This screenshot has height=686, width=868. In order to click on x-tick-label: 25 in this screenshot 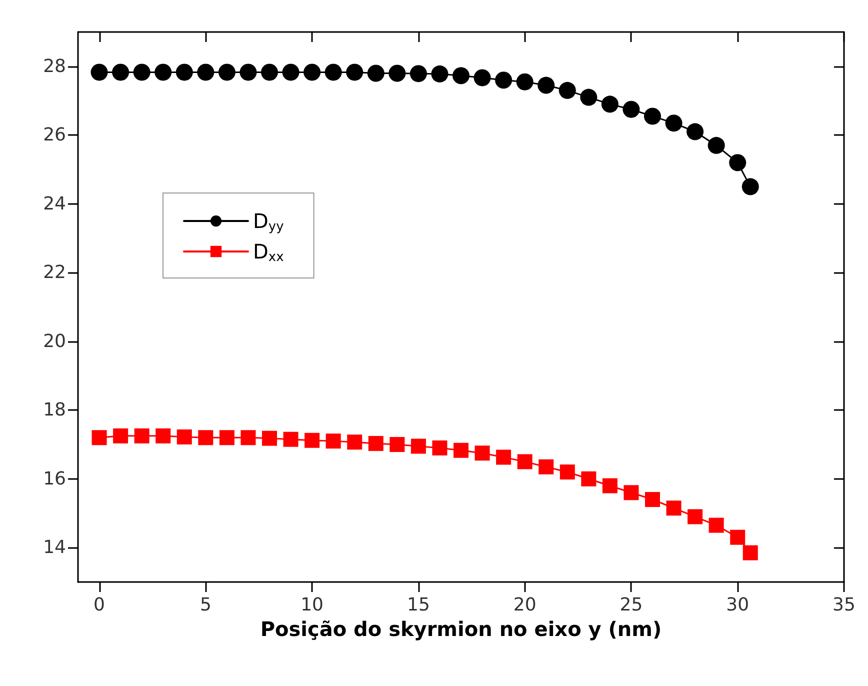, I will do `click(631, 605)`.